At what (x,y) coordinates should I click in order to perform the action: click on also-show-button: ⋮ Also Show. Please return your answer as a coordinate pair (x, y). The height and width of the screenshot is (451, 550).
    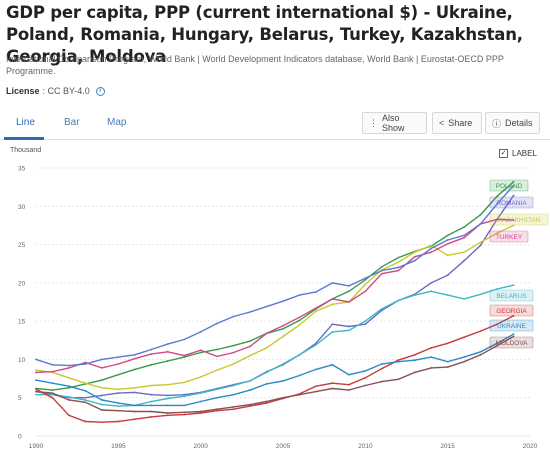
    Looking at the image, I should click on (394, 123).